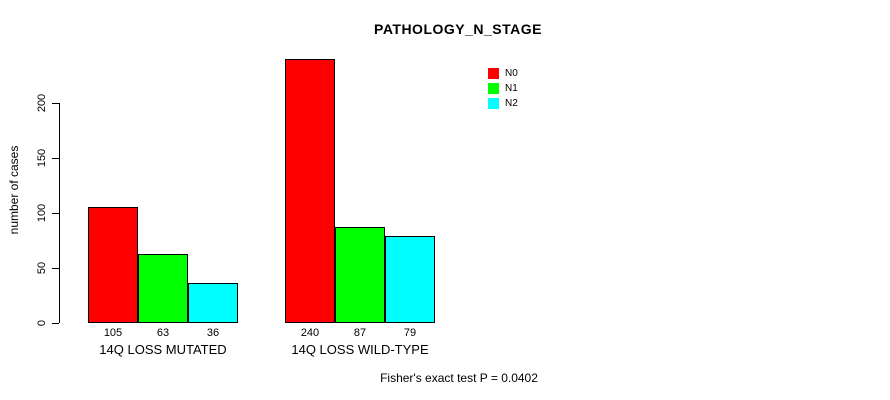 Image resolution: width=890 pixels, height=400 pixels. Describe the element at coordinates (493, 73) in the screenshot. I see `legend-swatch-n0` at that location.